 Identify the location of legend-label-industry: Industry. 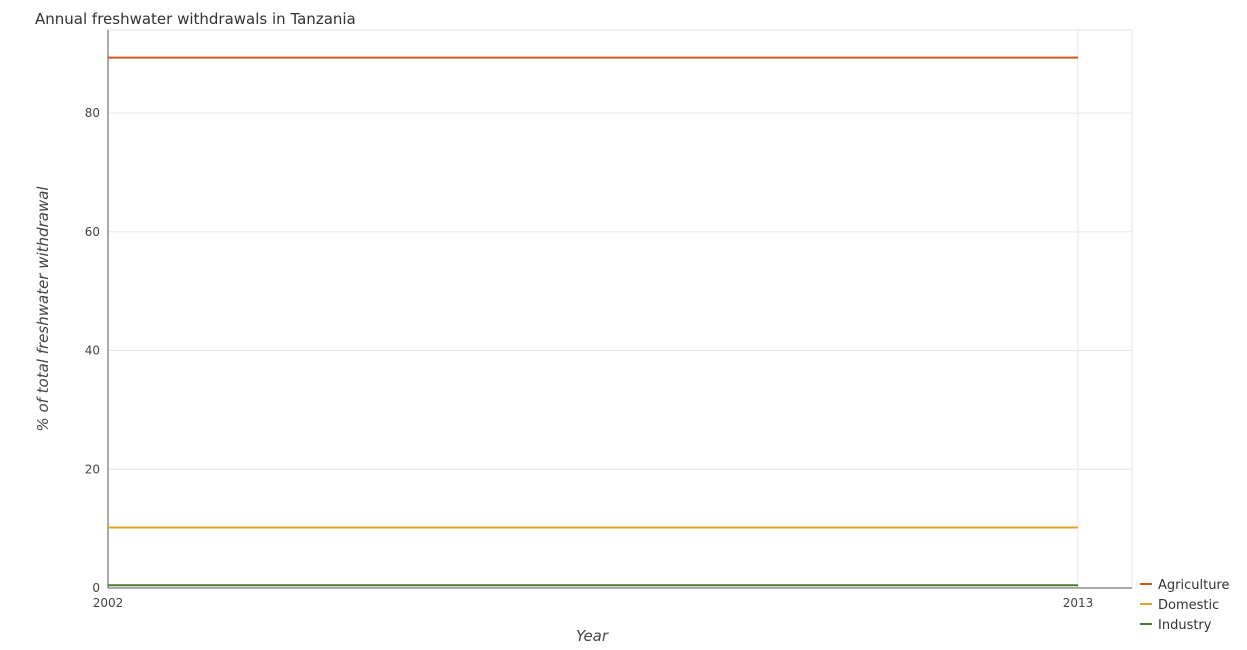
(1185, 625).